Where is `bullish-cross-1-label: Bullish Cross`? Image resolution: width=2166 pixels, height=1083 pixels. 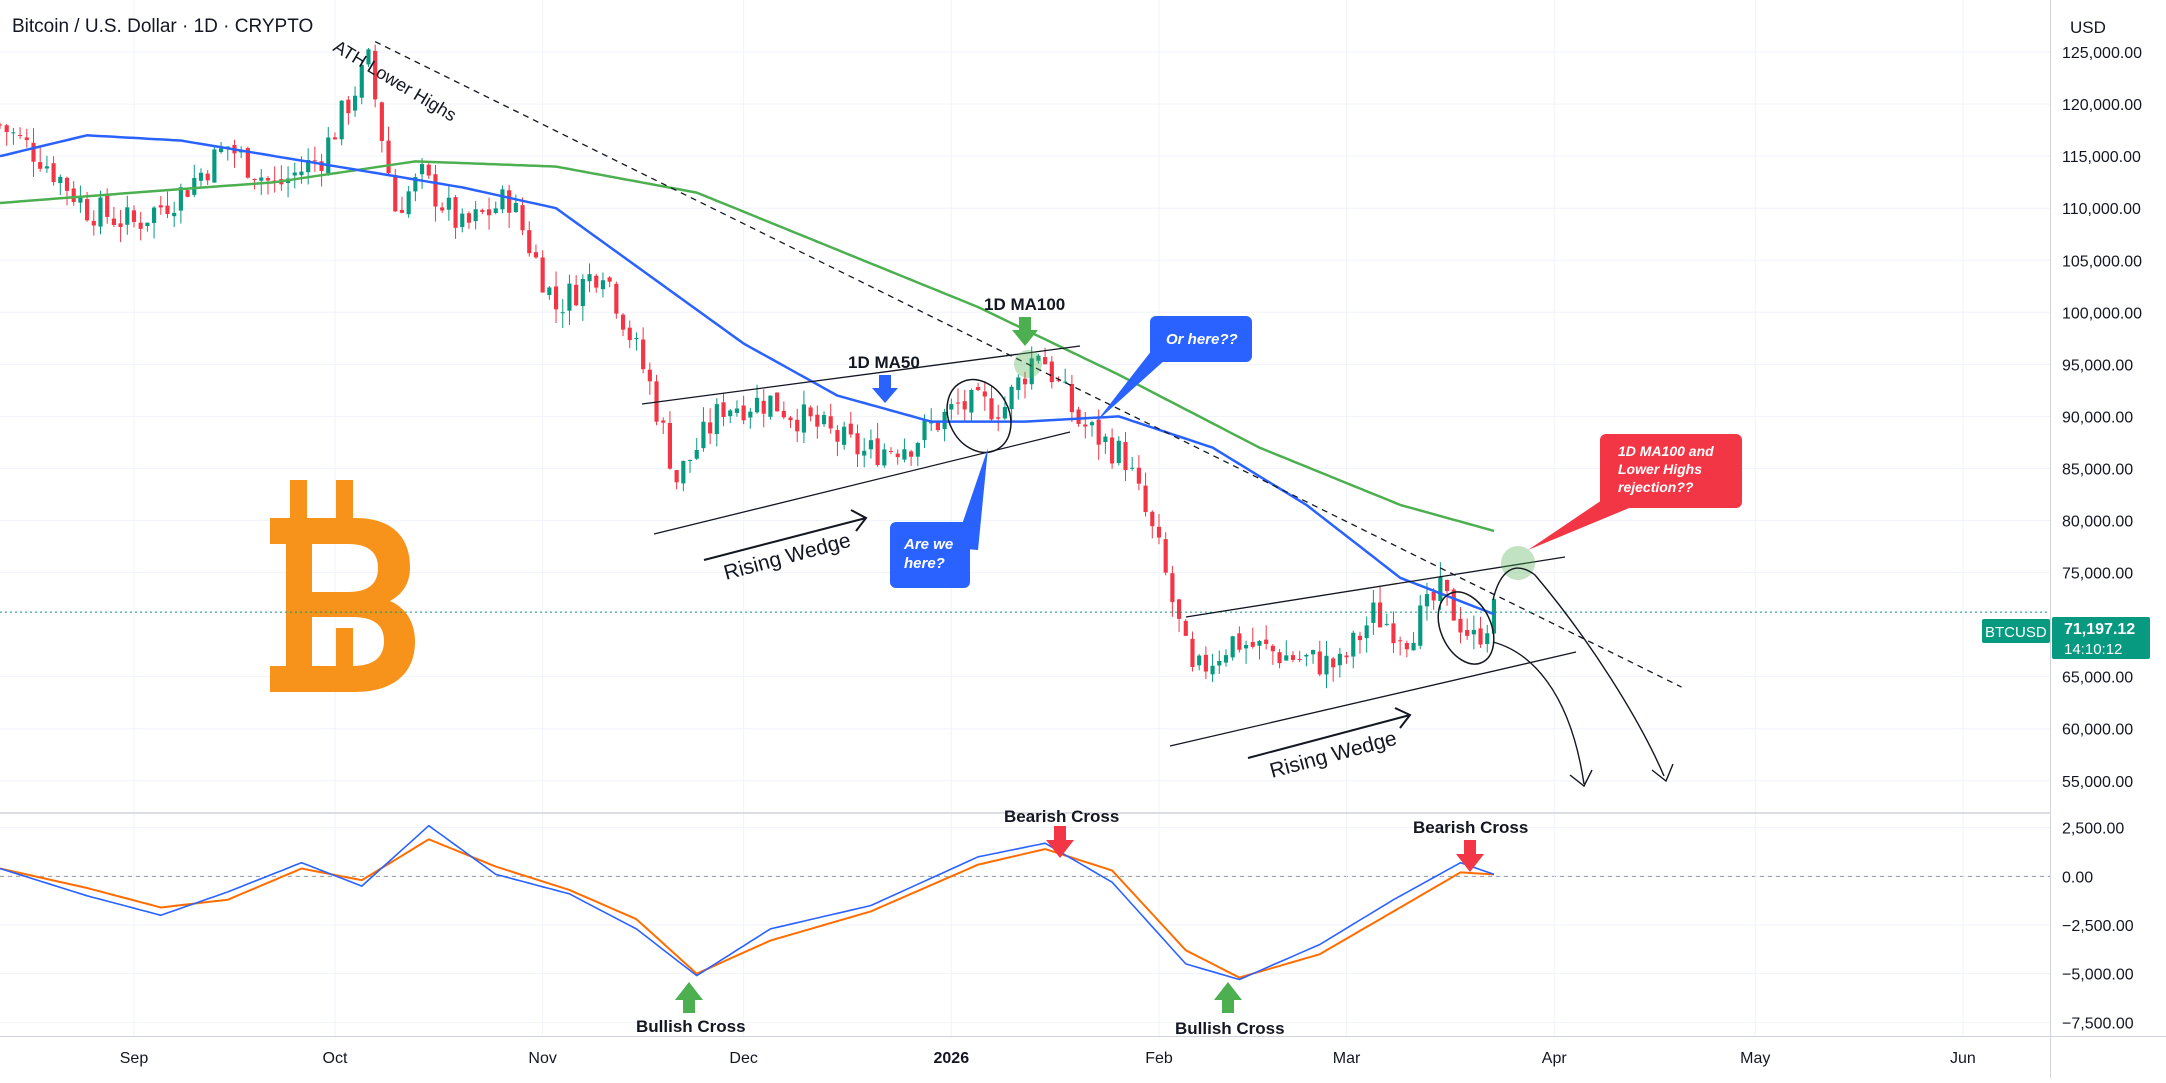
bullish-cross-1-label: Bullish Cross is located at coordinates (691, 1026).